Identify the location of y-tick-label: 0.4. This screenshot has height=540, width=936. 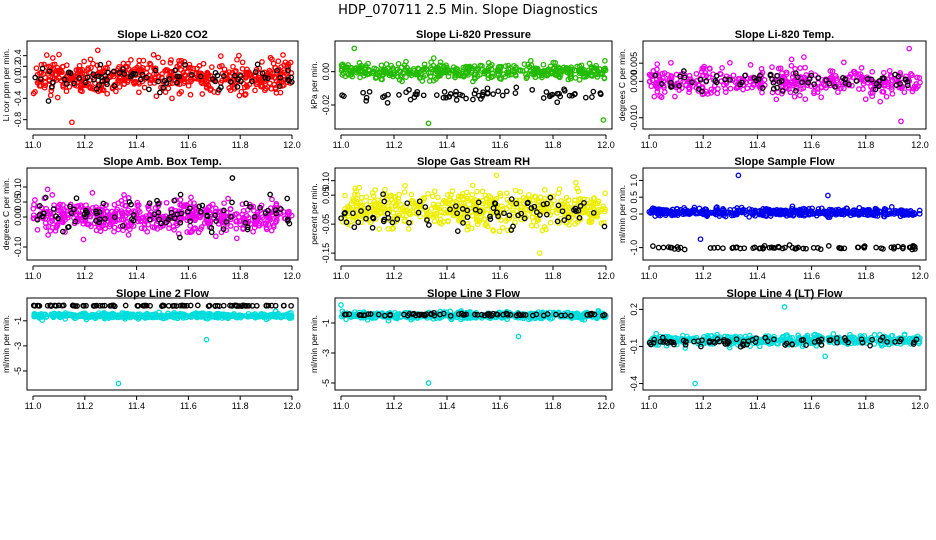
(18, 55).